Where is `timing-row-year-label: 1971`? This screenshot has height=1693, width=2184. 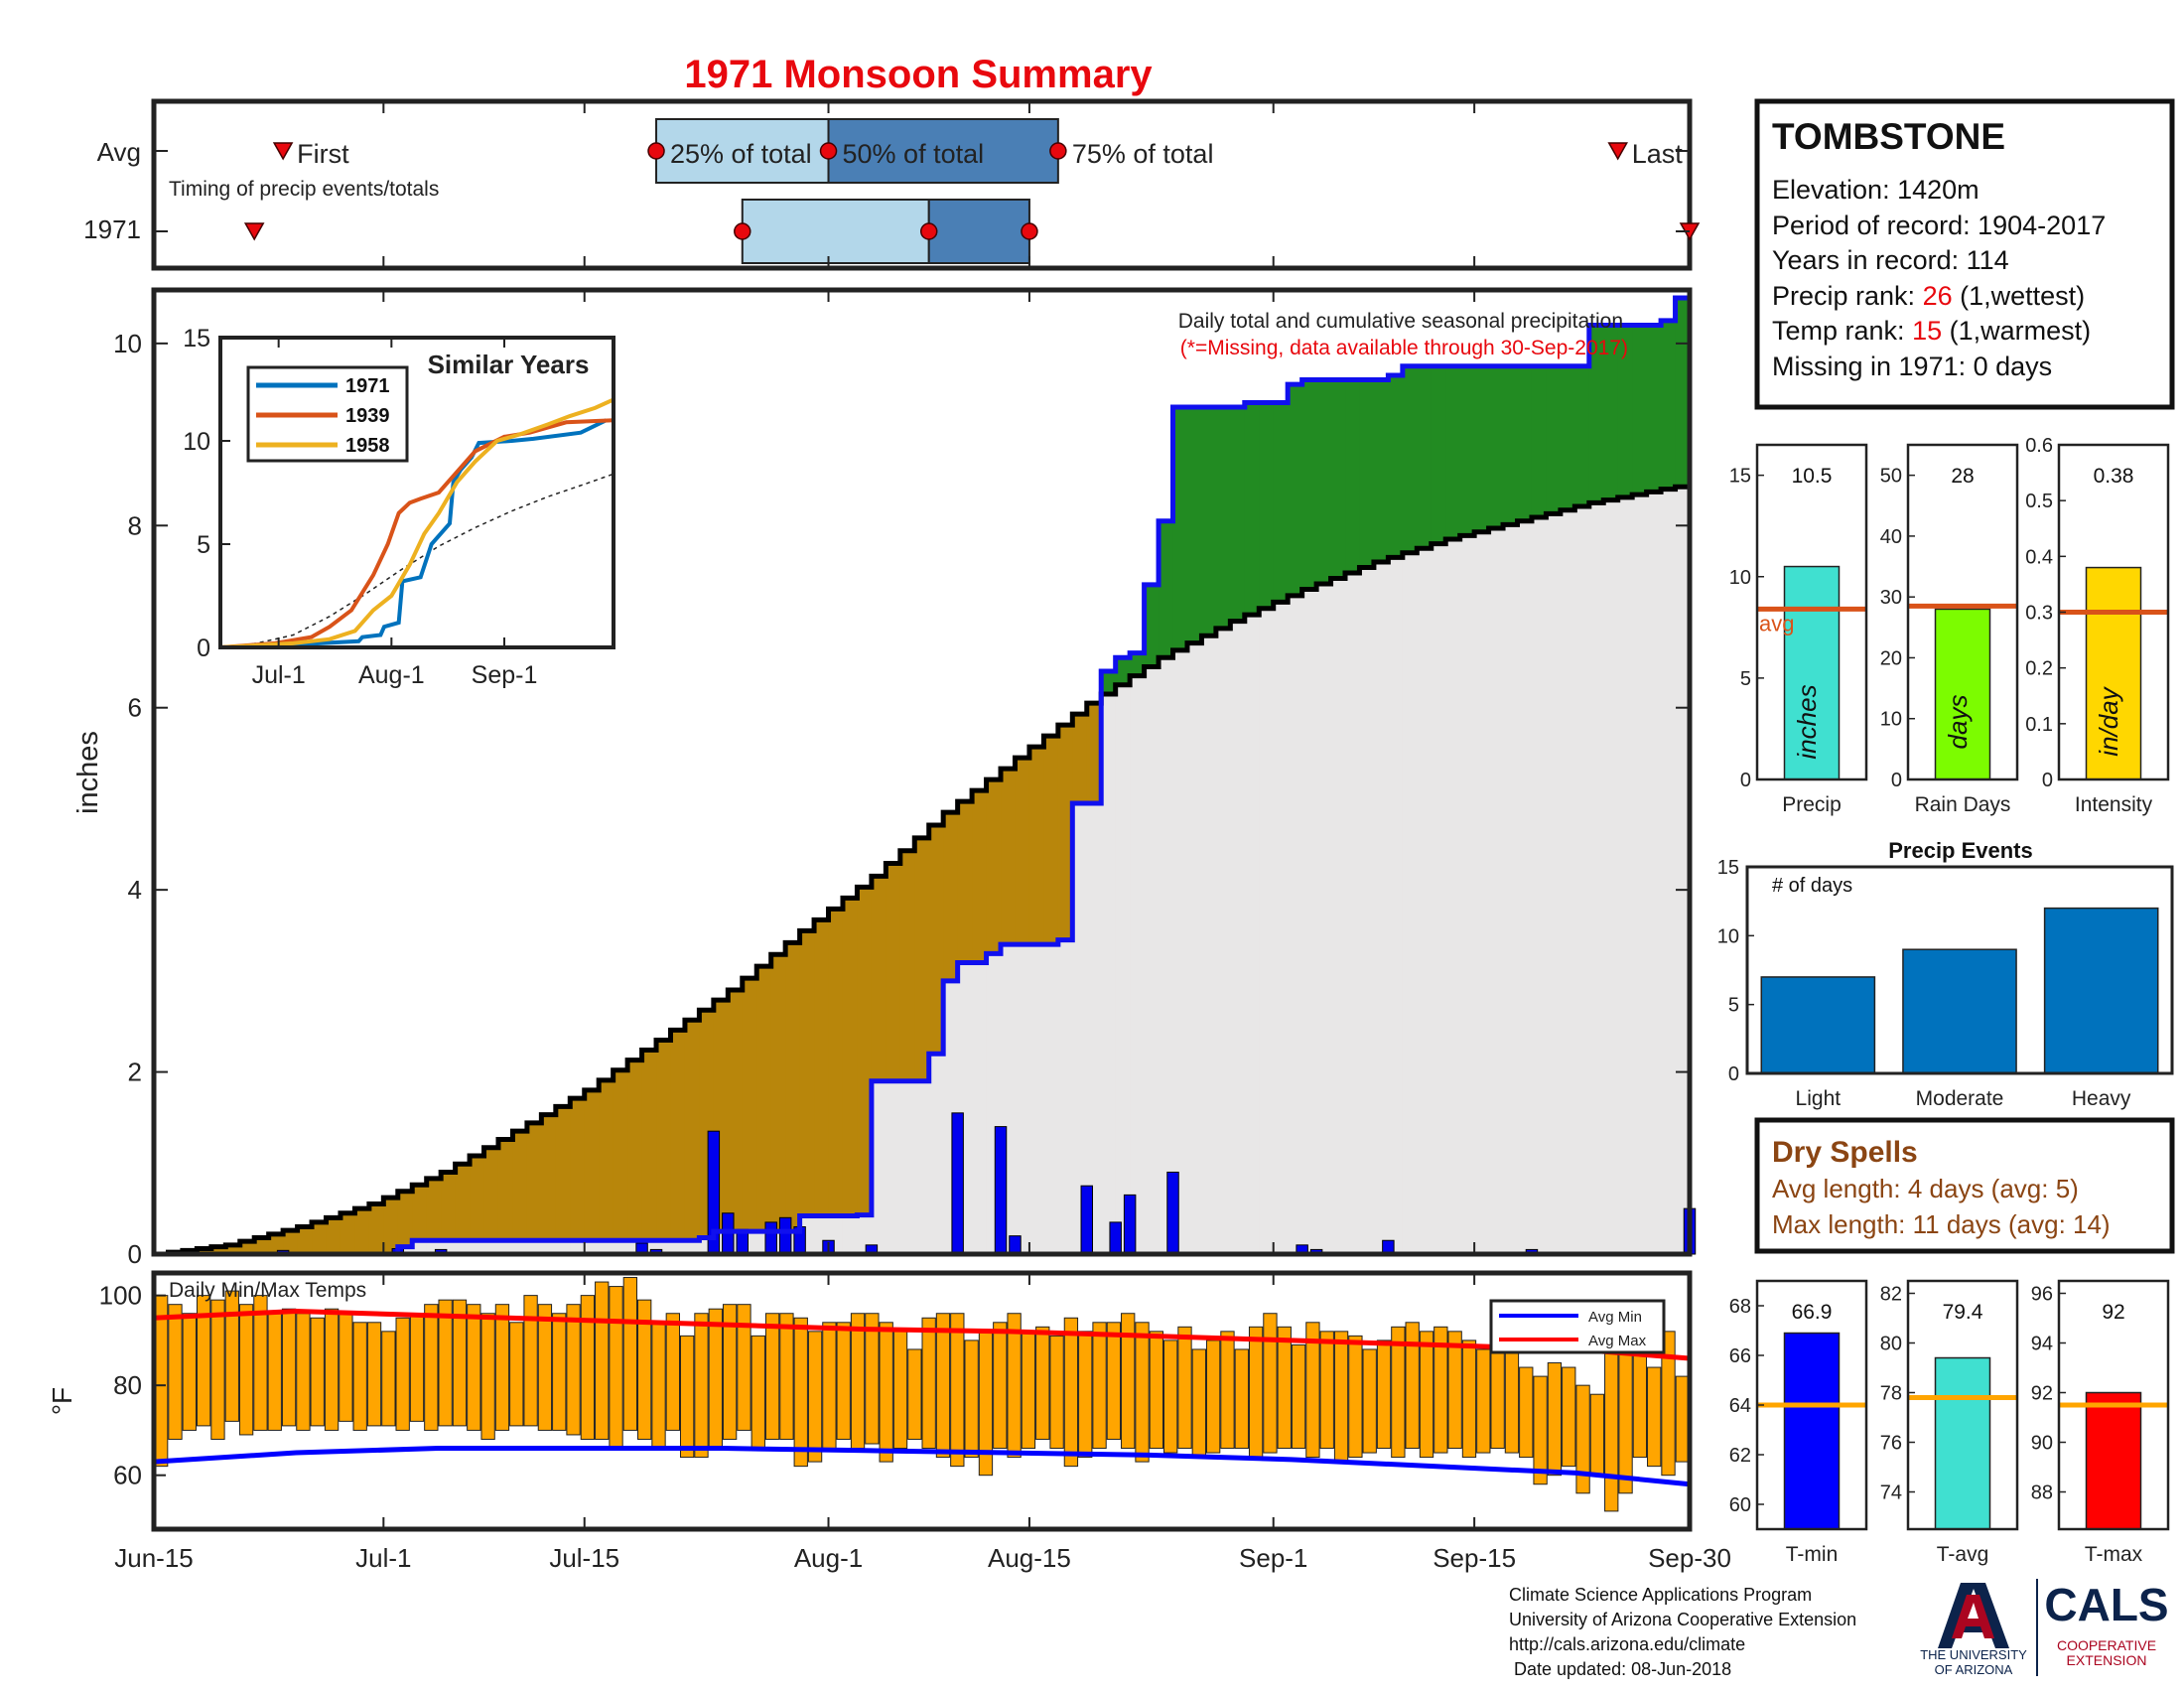
timing-row-year-label: 1971 is located at coordinates (112, 229).